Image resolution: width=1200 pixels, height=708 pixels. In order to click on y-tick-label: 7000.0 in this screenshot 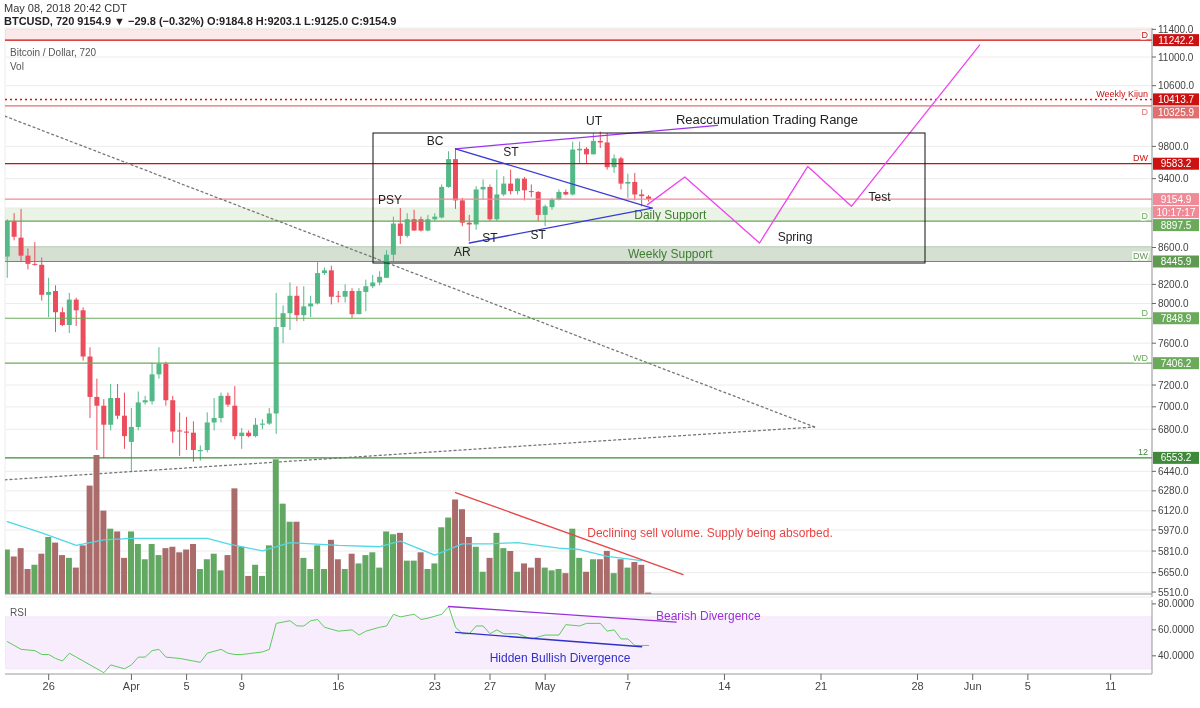, I will do `click(1174, 407)`.